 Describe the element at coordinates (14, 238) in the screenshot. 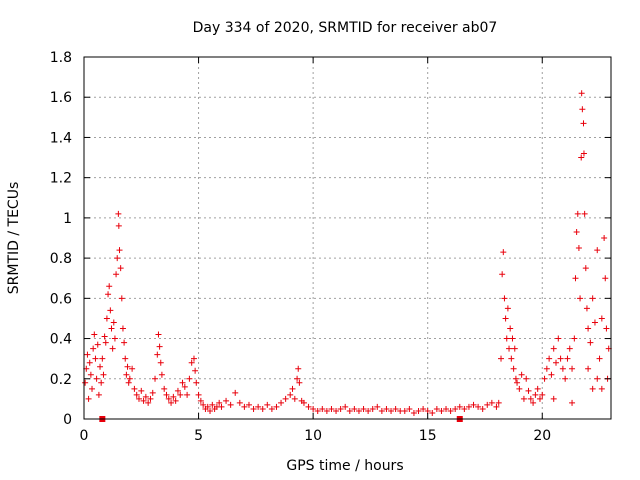

I see `y-axis-label: SRMTID / TECUs` at that location.